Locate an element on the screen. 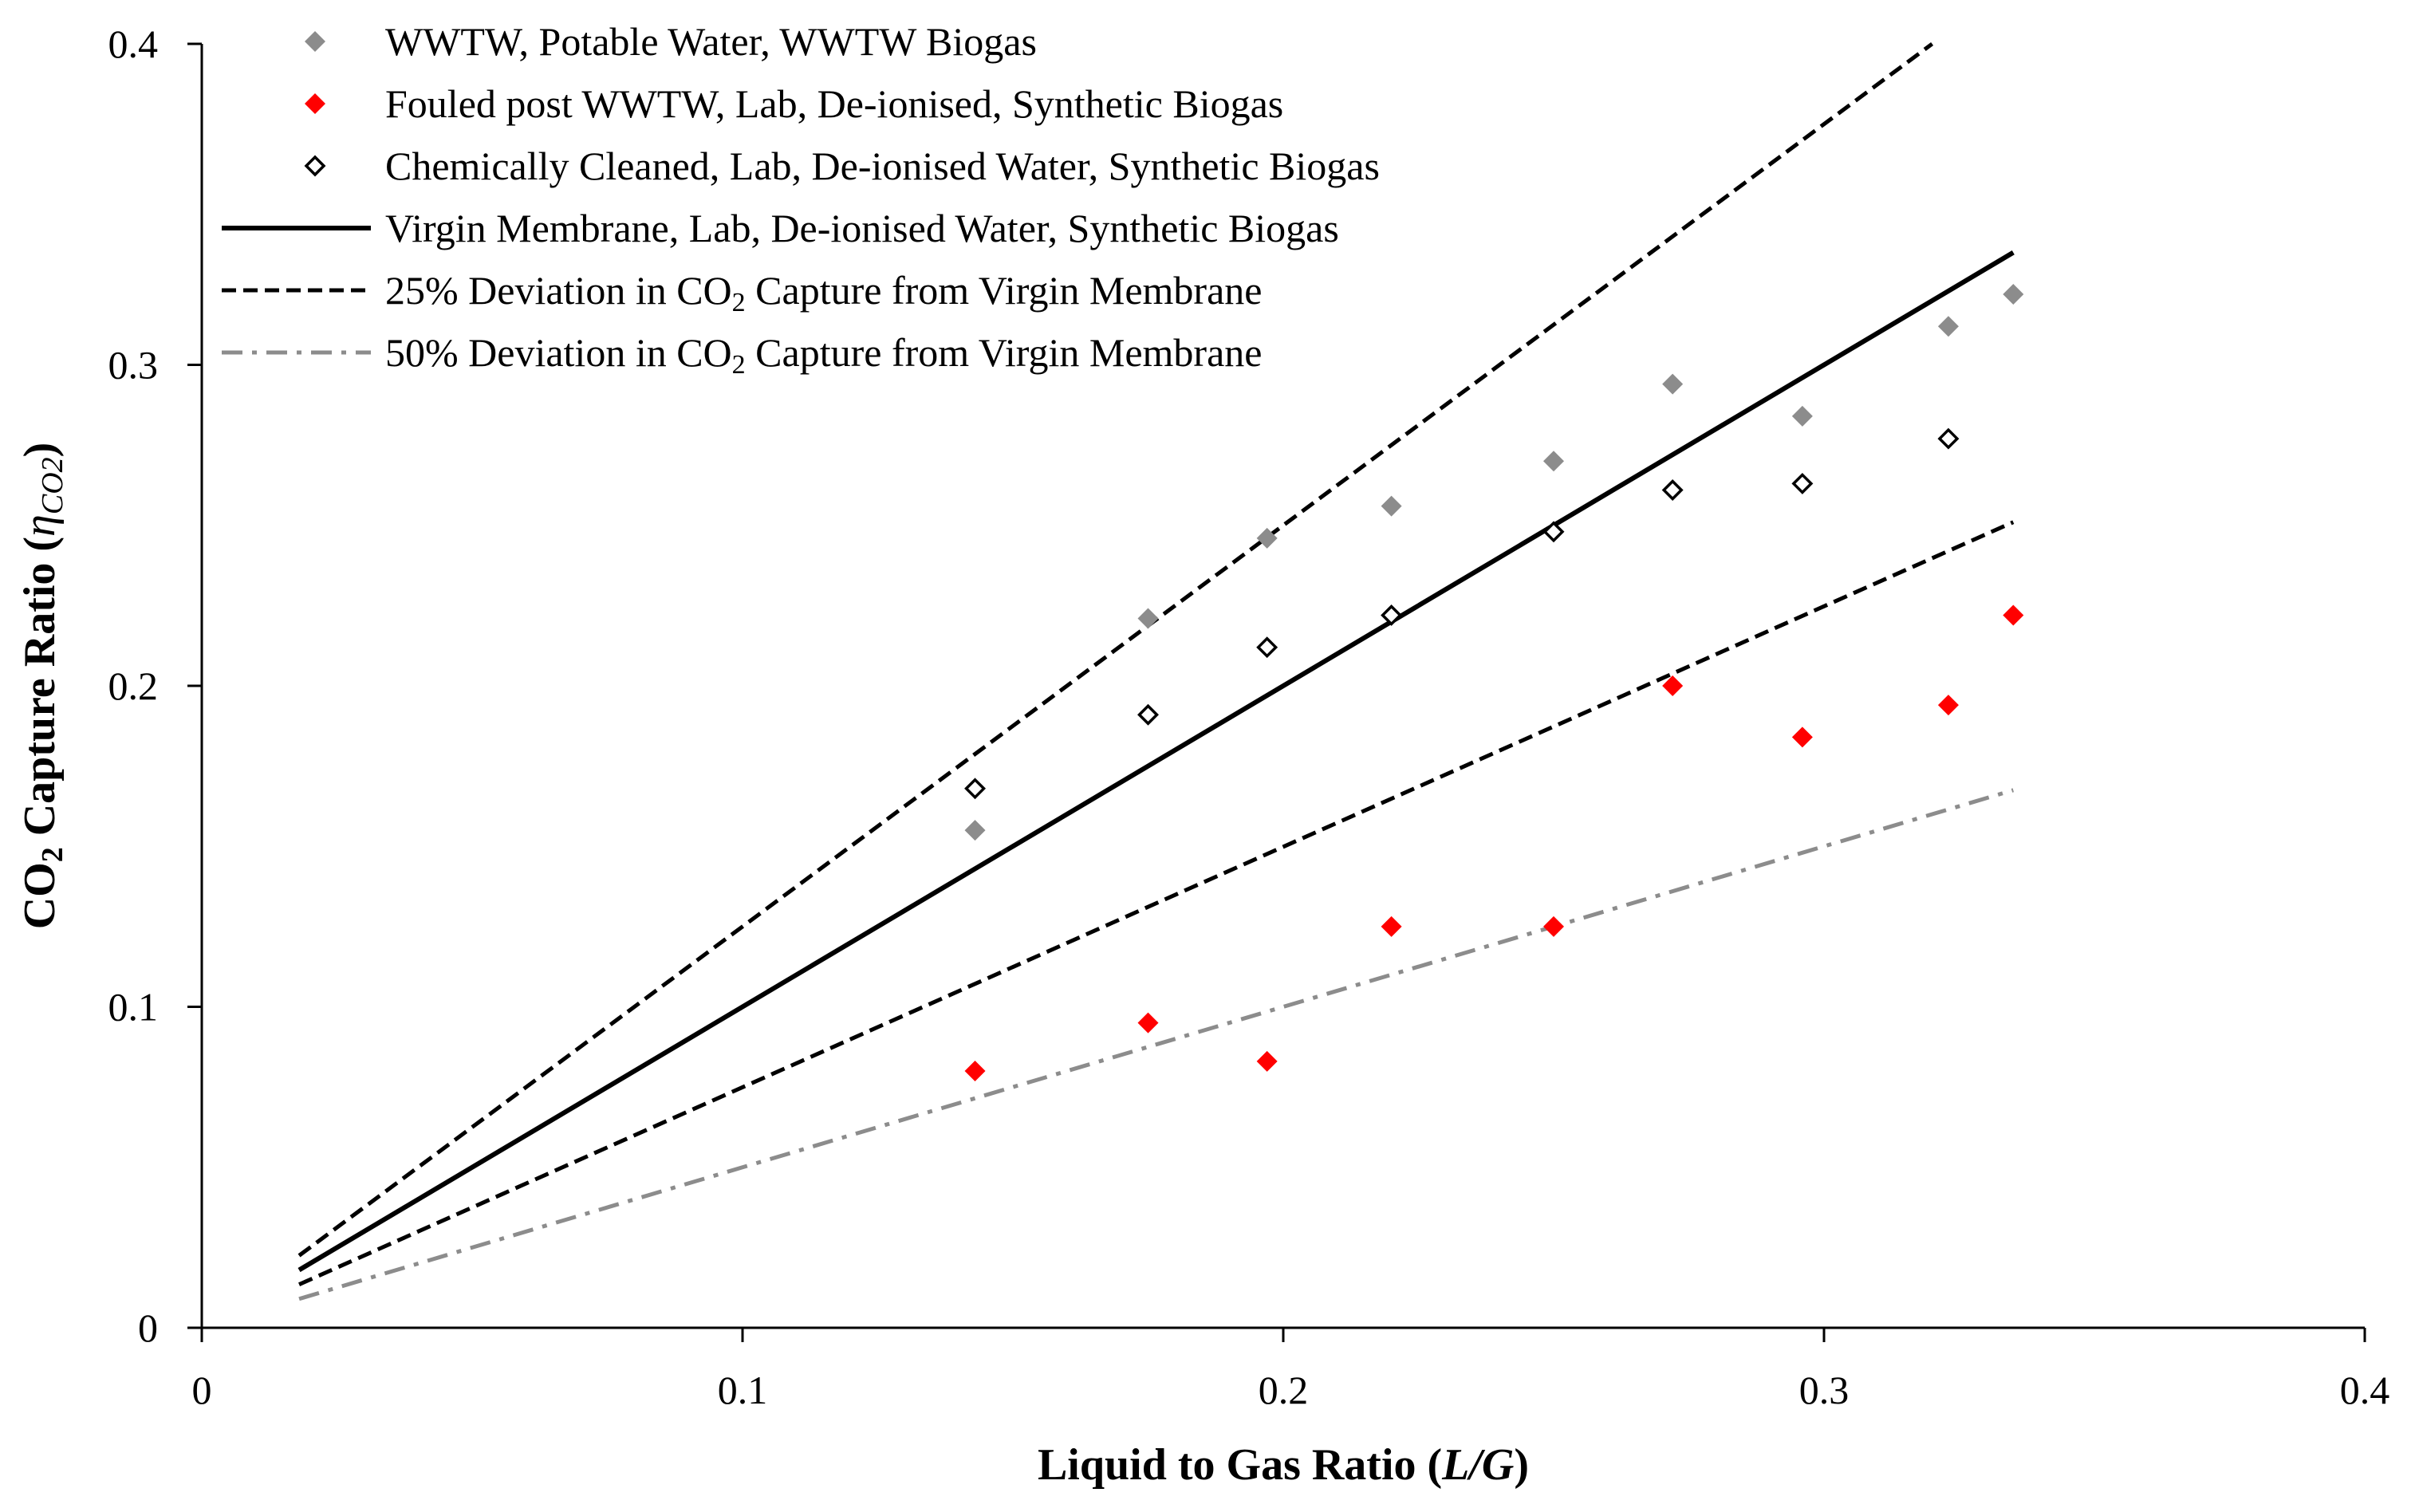 This screenshot has width=2415, height=1512. y-tick-label: 0.4 is located at coordinates (133, 44).